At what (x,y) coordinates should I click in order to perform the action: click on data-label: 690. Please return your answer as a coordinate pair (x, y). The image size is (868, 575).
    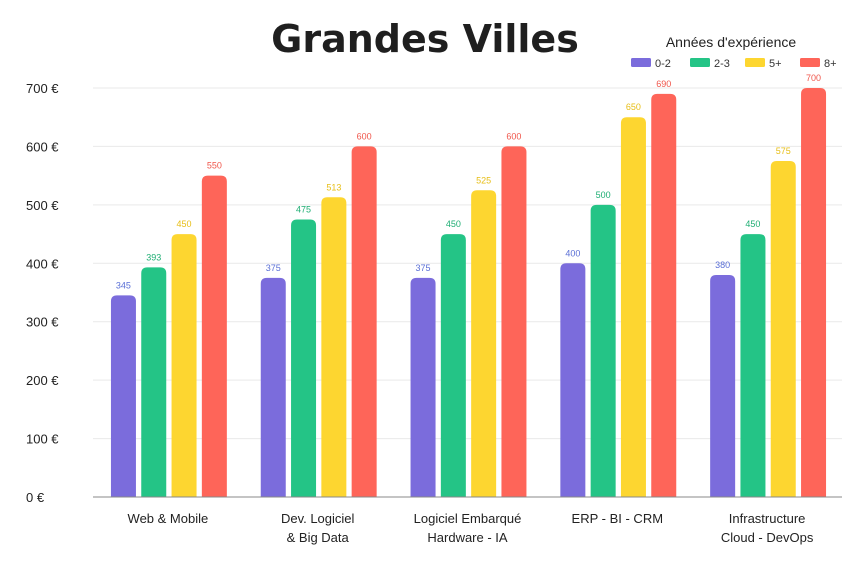
    Looking at the image, I should click on (663, 84).